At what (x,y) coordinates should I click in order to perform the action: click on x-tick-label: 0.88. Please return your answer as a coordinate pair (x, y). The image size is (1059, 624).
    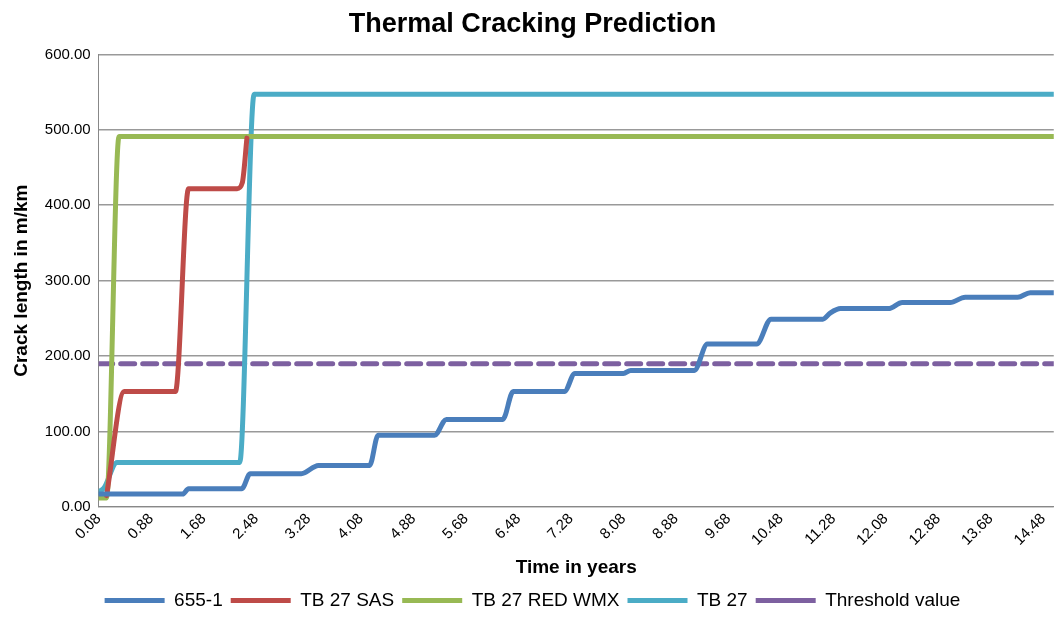
    Looking at the image, I should click on (140, 525).